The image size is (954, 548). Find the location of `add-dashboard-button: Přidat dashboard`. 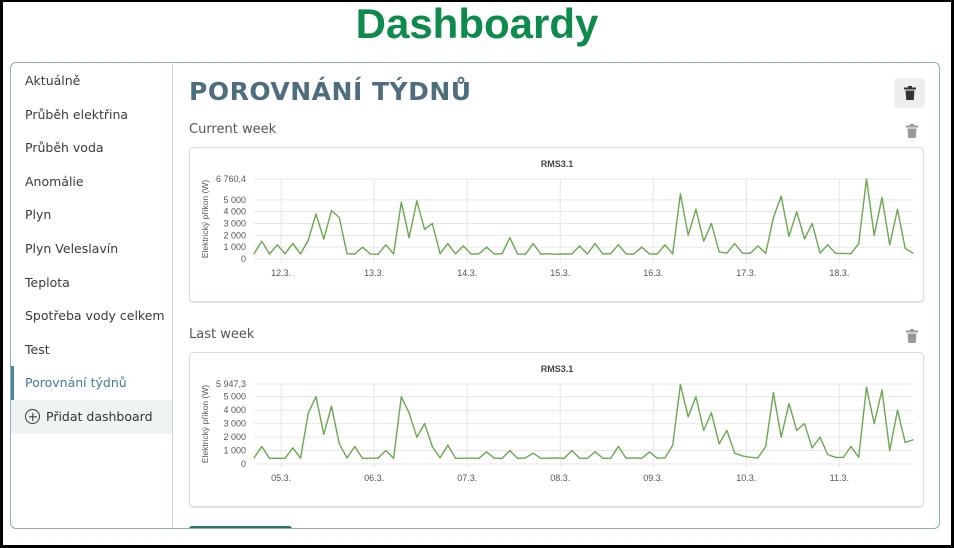

add-dashboard-button: Přidat dashboard is located at coordinates (91, 416).